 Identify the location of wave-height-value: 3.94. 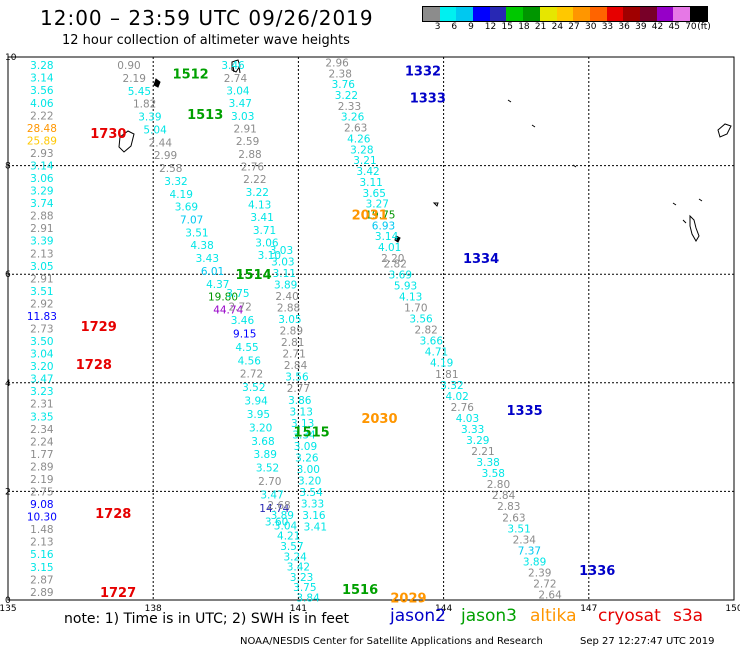
(256, 402).